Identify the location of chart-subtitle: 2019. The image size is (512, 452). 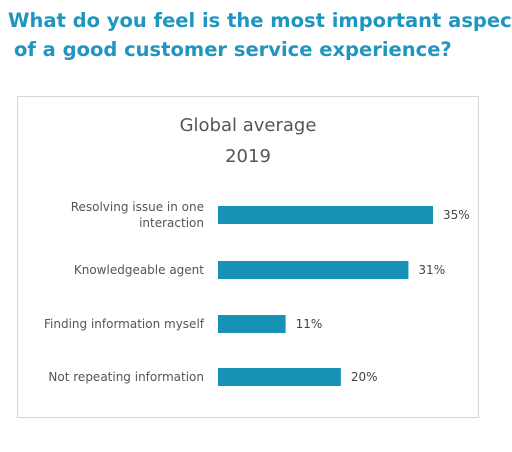
(248, 156).